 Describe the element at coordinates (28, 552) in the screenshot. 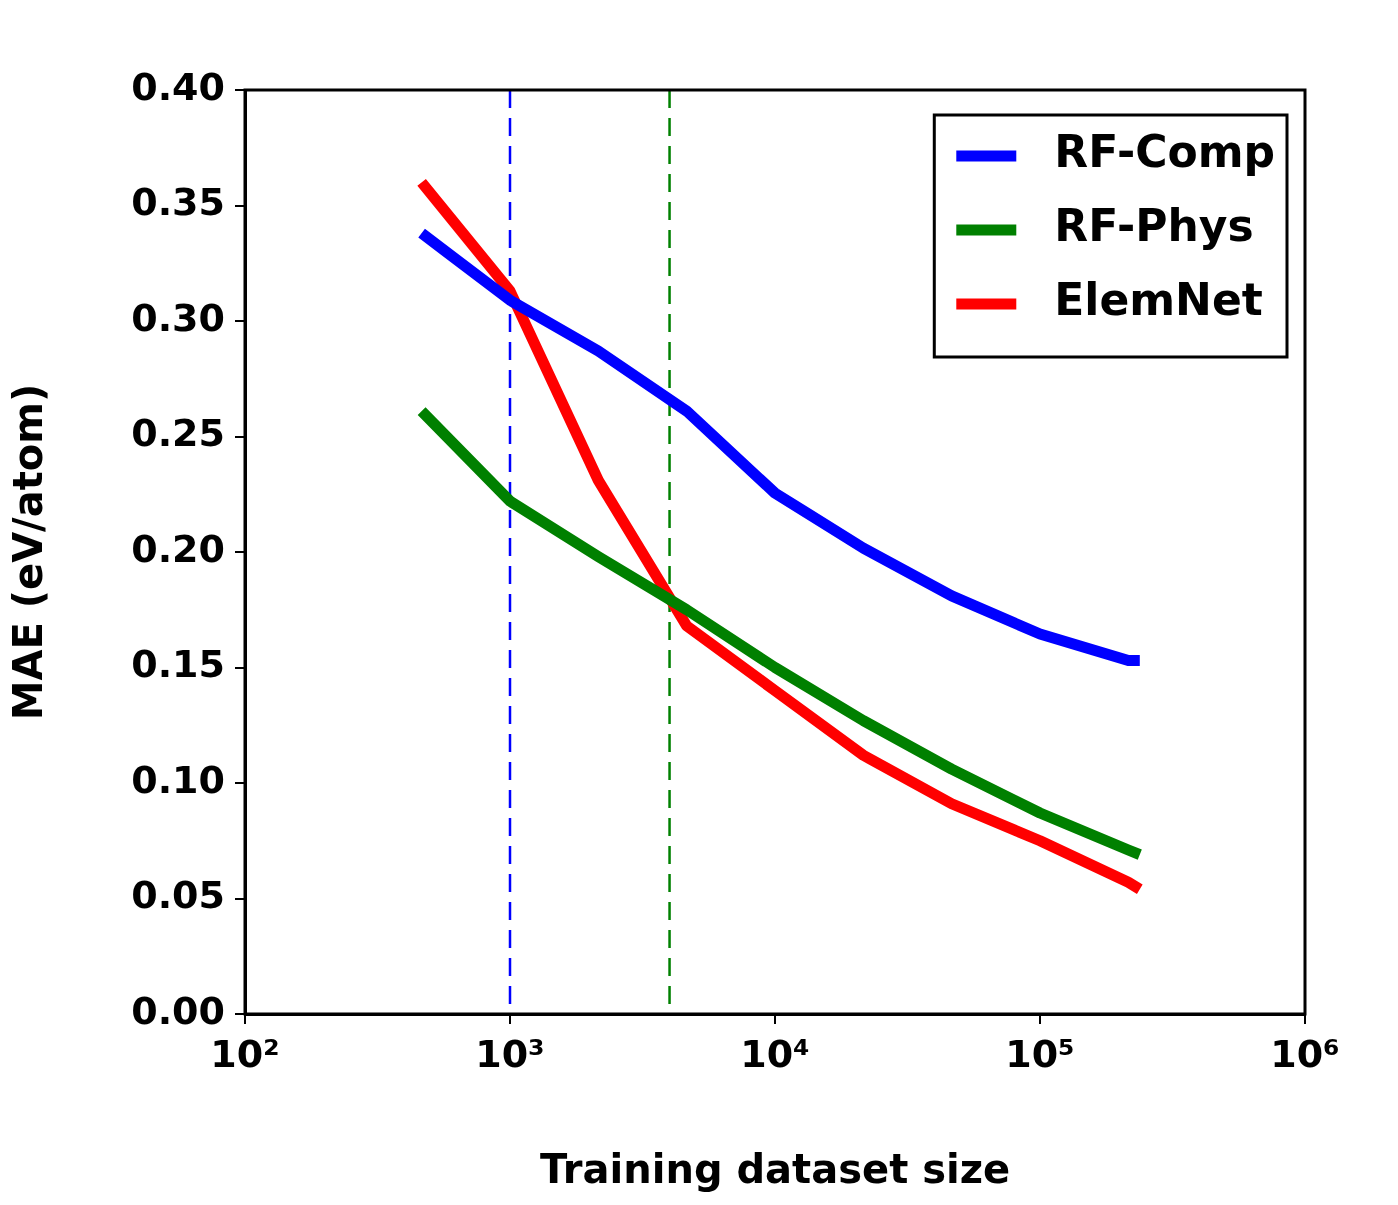

I see `y-axis-title: MAE (eV/atom)` at that location.